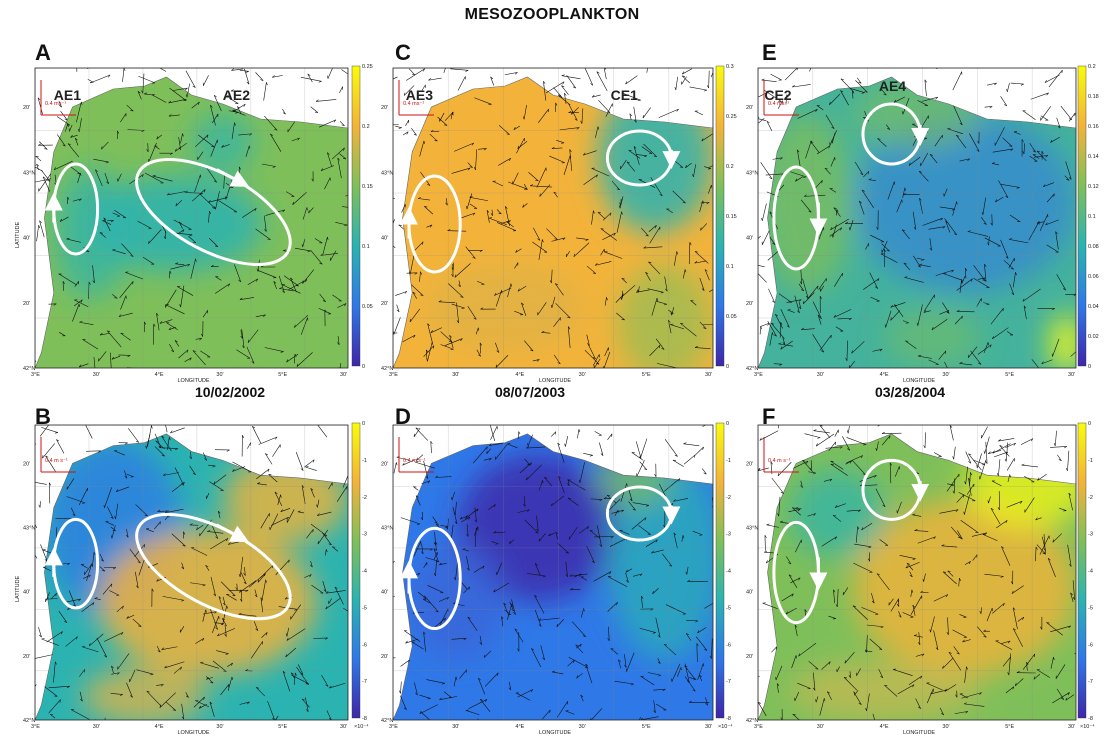 The image size is (1104, 738). Describe the element at coordinates (236, 95) in the screenshot. I see `eddy-label: AE2` at that location.